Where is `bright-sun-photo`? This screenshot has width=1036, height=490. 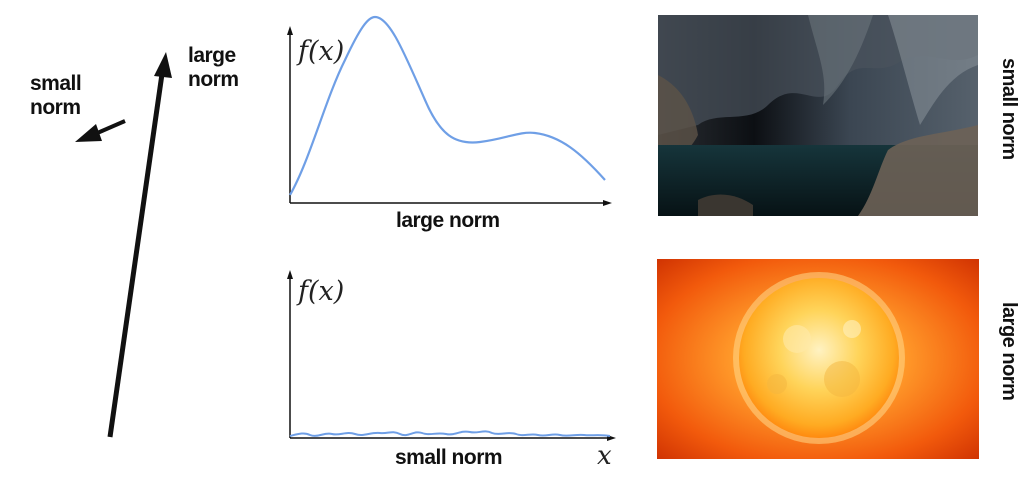 bright-sun-photo is located at coordinates (818, 359).